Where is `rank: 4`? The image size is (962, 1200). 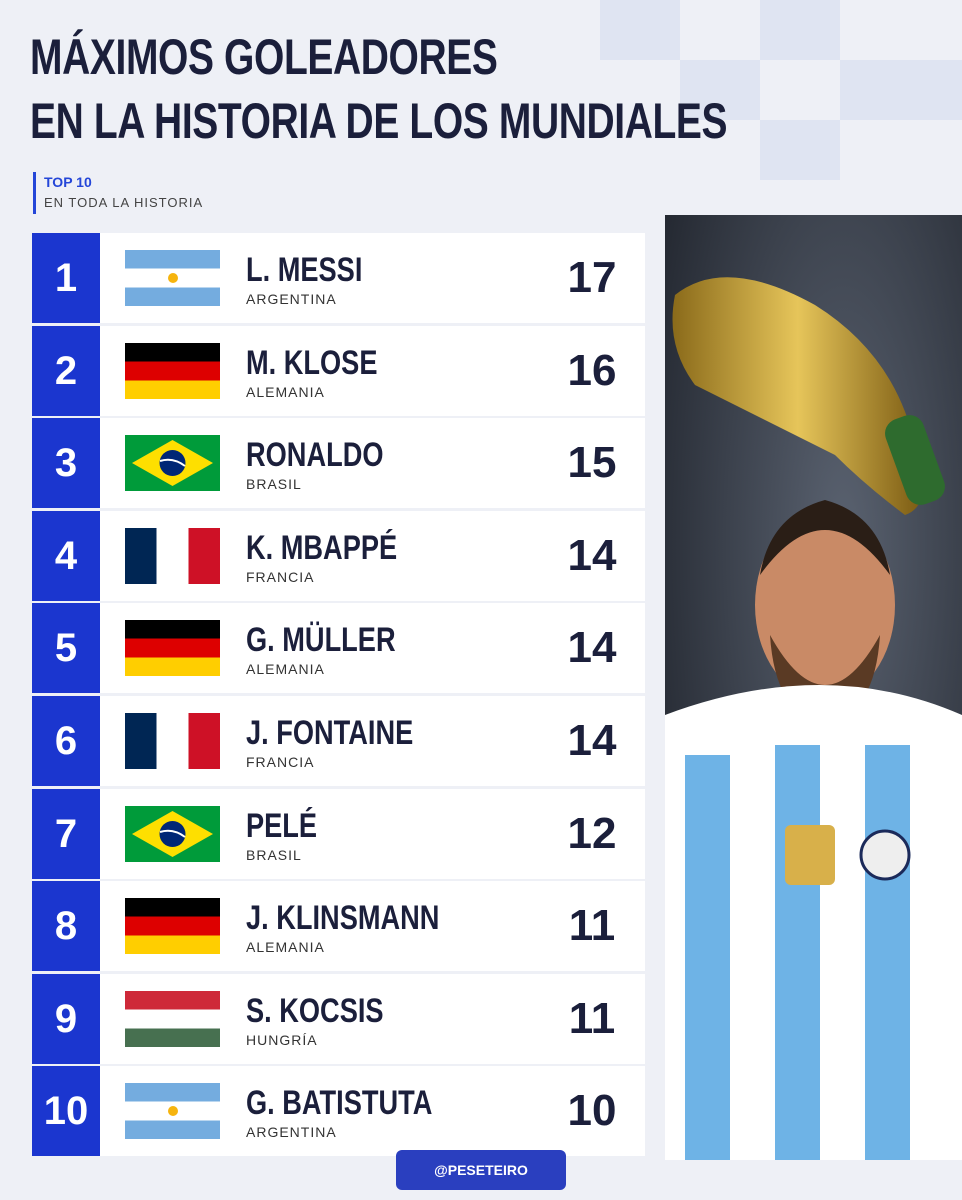
rank: 4 is located at coordinates (66, 556).